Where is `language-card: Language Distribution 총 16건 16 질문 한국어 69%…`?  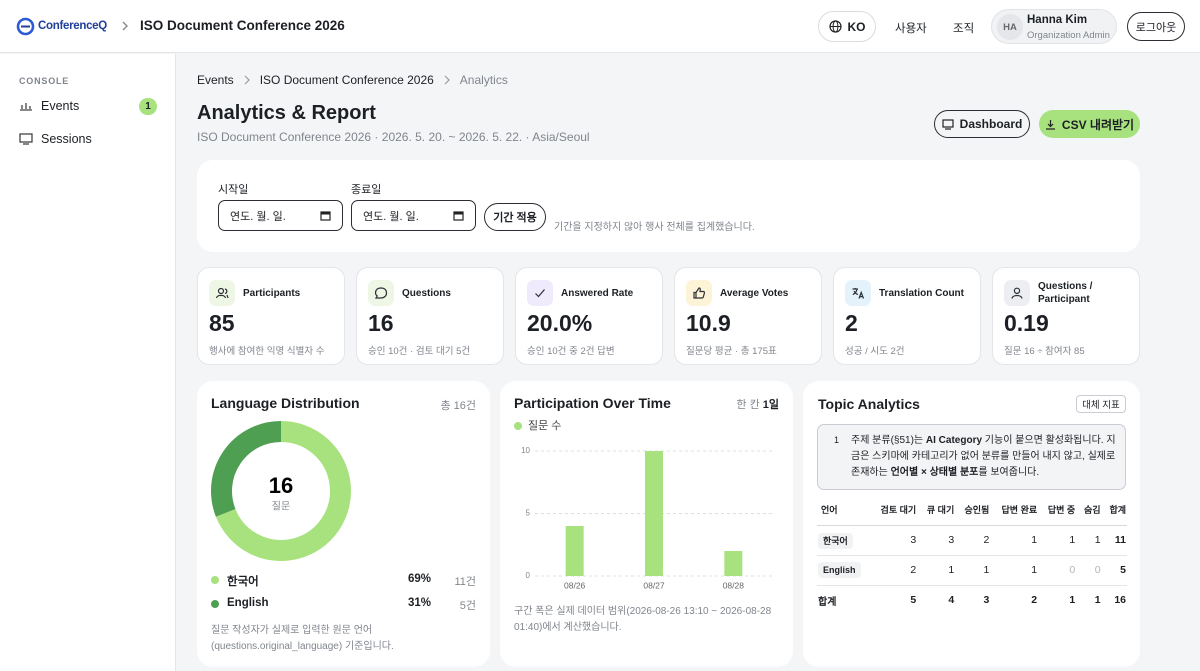
language-card: Language Distribution 총 16건 16 질문 한국어 69%… is located at coordinates (343, 524).